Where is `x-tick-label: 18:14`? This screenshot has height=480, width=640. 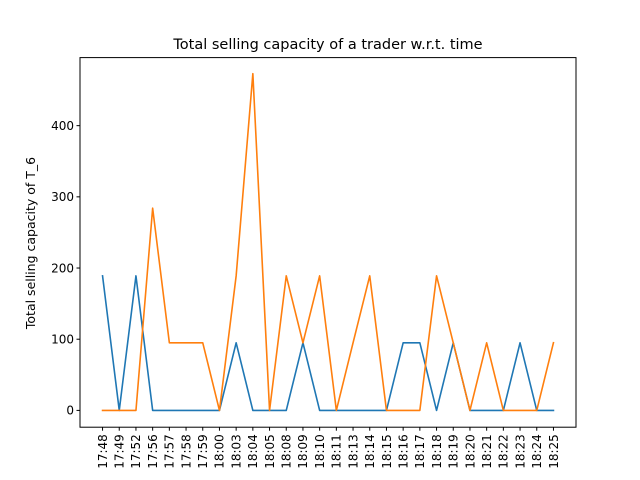
x-tick-label: 18:14 is located at coordinates (370, 451).